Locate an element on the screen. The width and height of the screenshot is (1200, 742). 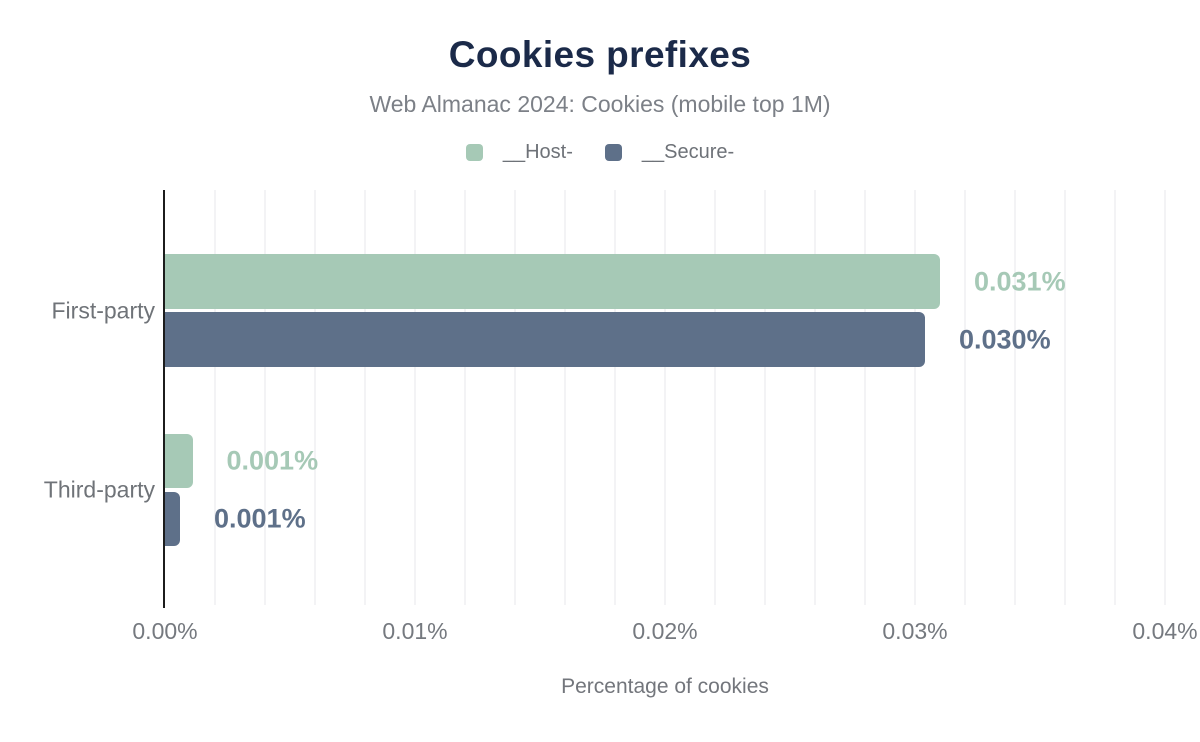
legend-label: __Secure- is located at coordinates (688, 152).